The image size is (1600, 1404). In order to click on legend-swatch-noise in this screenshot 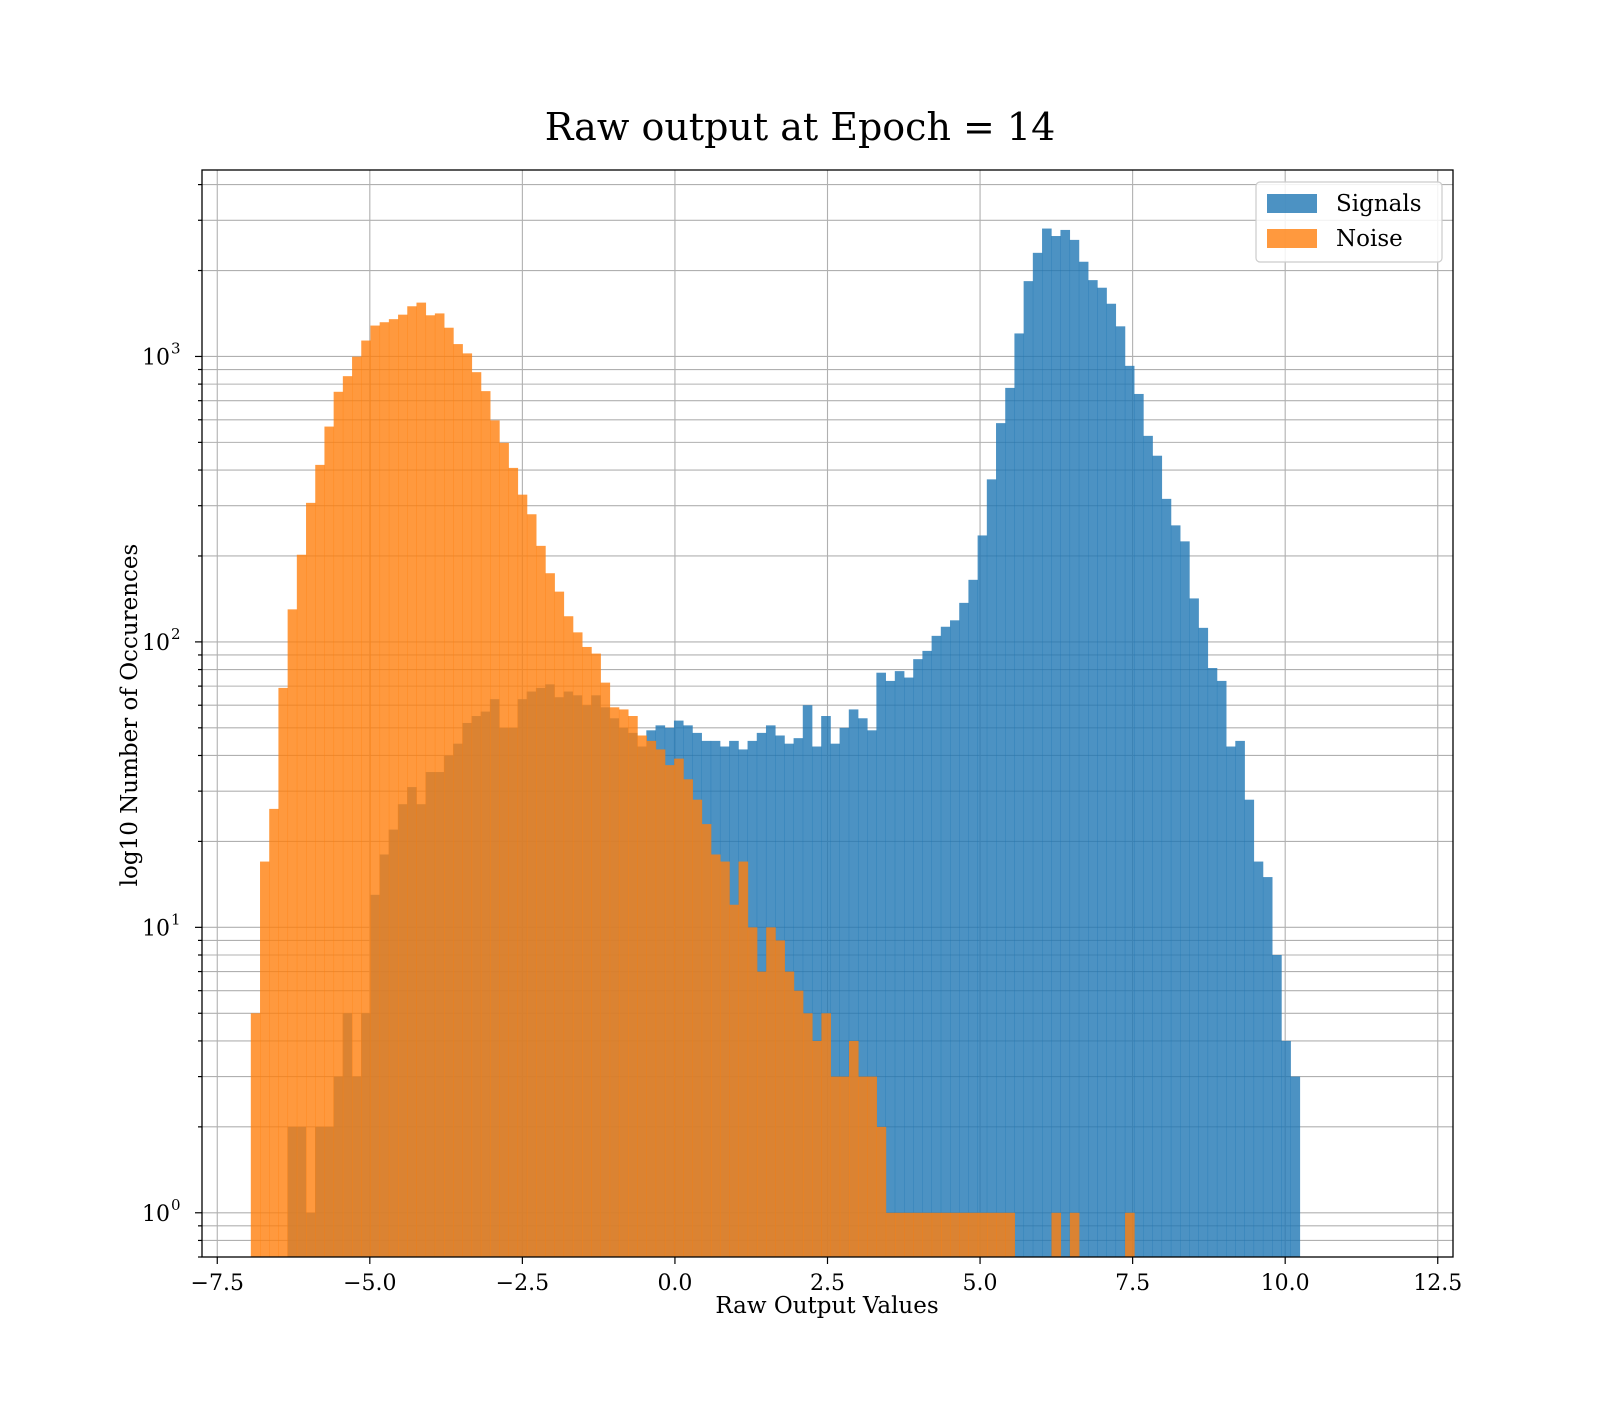, I will do `click(1292, 238)`.